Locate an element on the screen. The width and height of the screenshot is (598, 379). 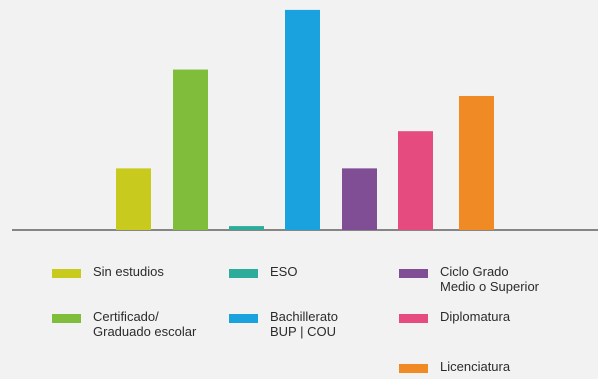
legend-label: Ciclo Grado Medio o Superior is located at coordinates (489, 279).